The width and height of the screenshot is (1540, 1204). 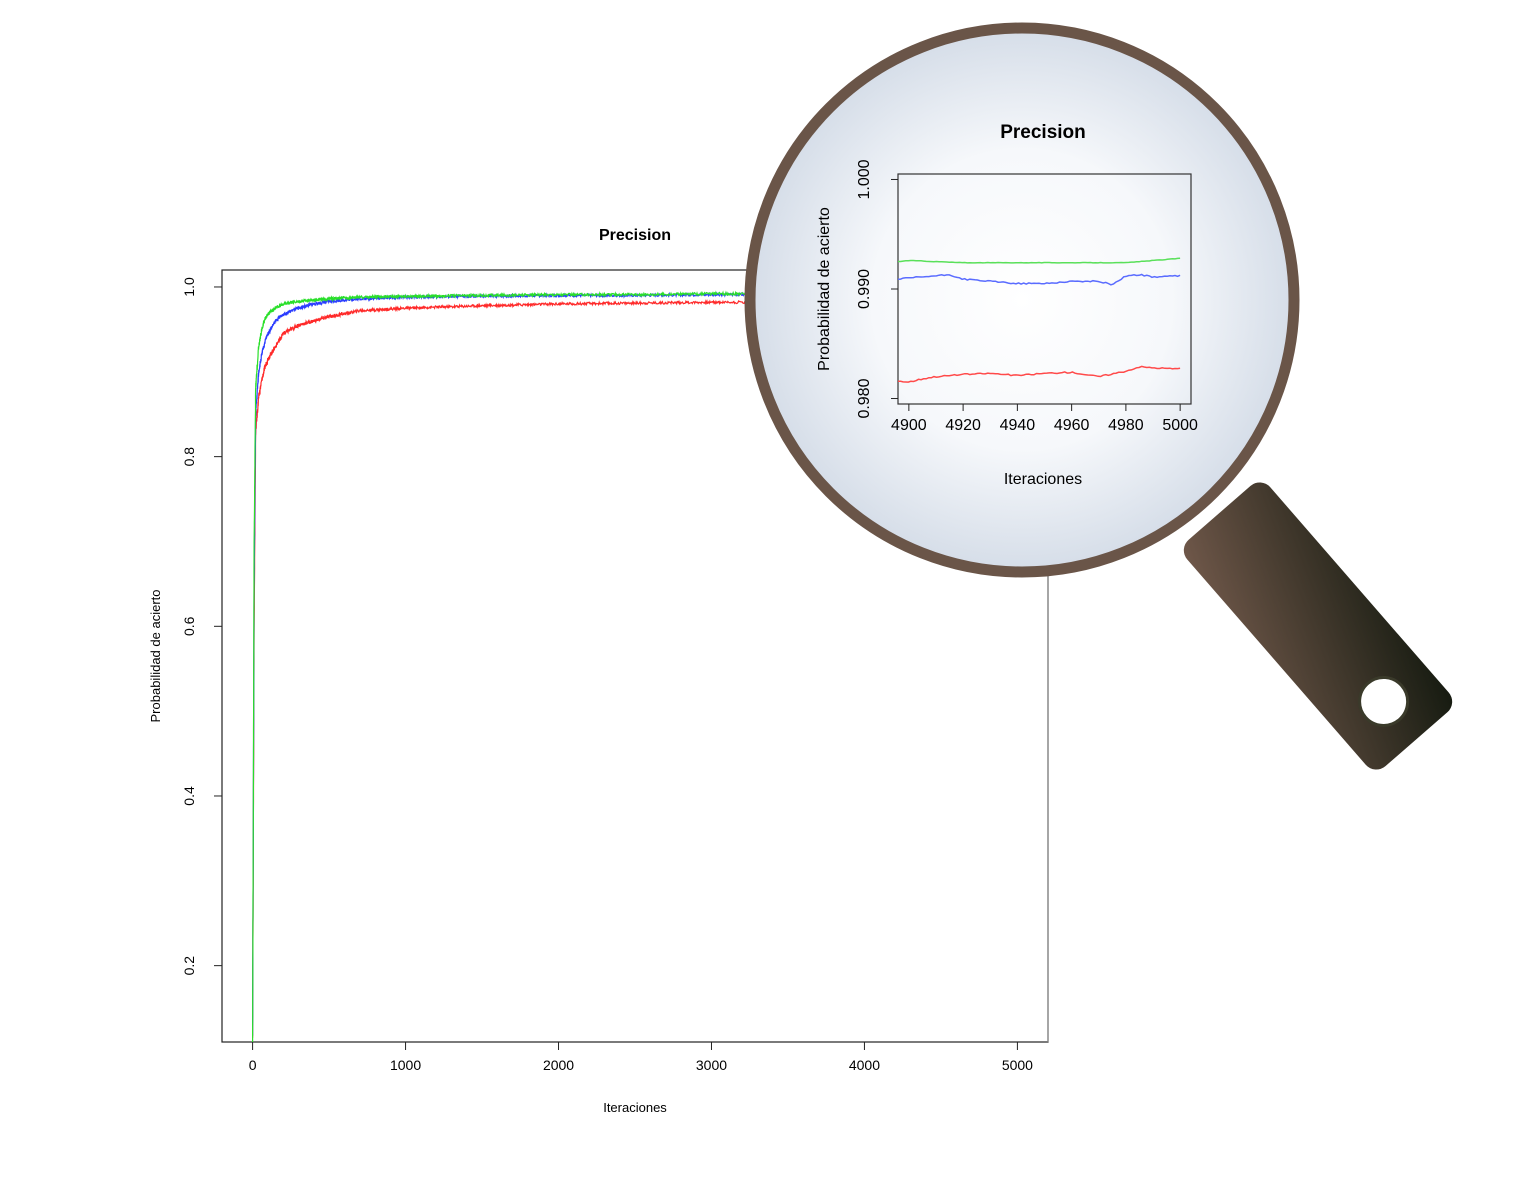 What do you see at coordinates (641, 1057) in the screenshot?
I see `main-x-axis: 0 1000 2000 3000 4000 5000` at bounding box center [641, 1057].